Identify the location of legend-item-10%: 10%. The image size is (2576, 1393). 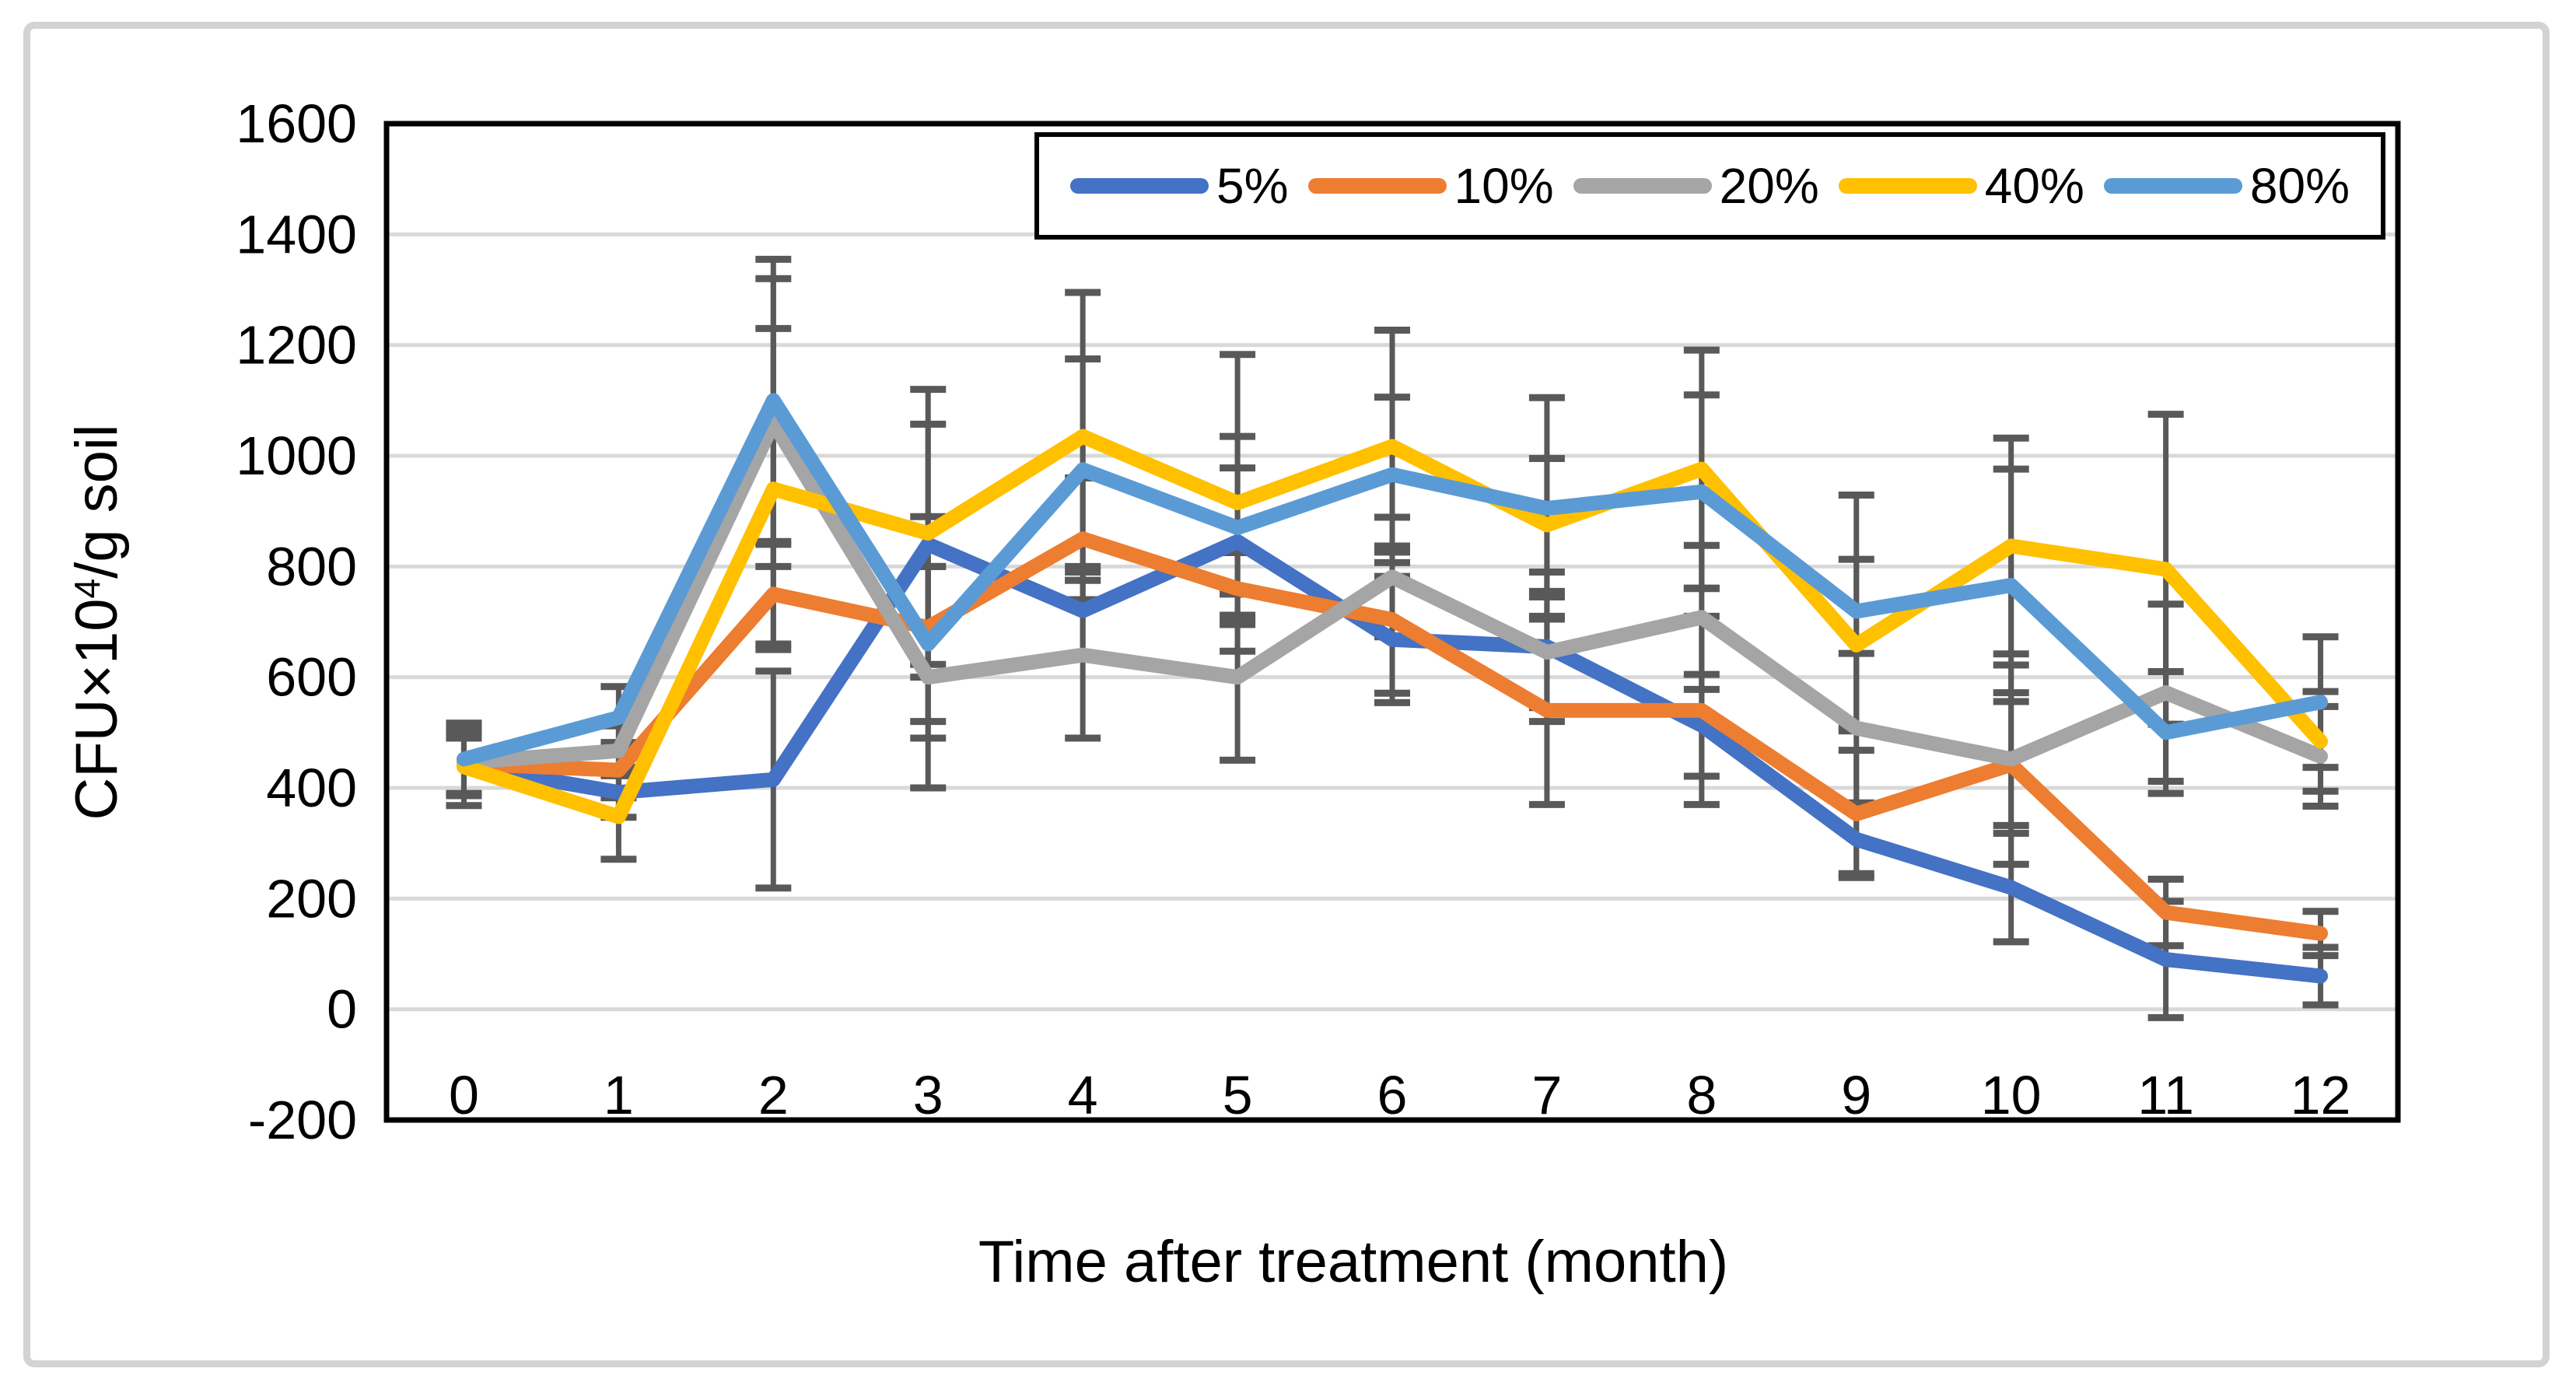
(1430, 186).